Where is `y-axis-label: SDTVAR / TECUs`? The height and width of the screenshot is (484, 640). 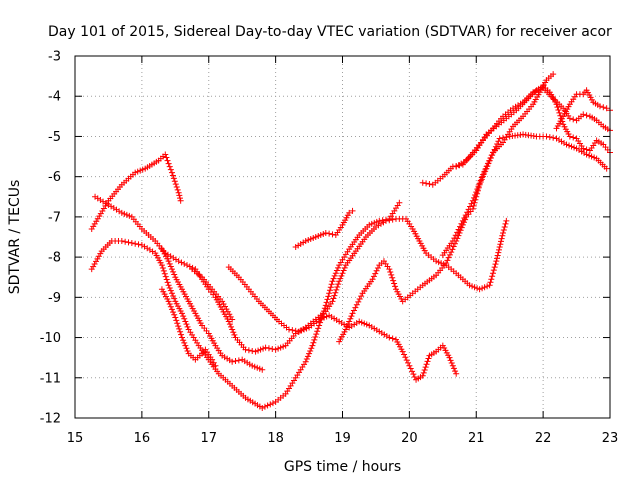
y-axis-label: SDTVAR / TECUs is located at coordinates (15, 237).